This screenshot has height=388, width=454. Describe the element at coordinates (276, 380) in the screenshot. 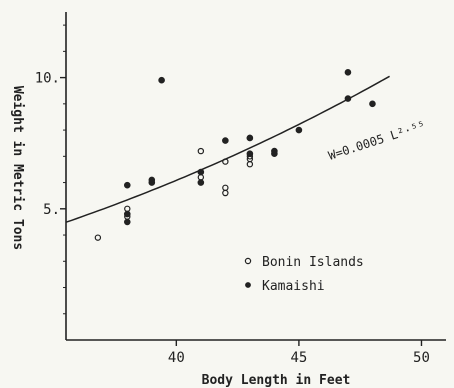

I see `x-axis-label: Body Length in Feet` at that location.